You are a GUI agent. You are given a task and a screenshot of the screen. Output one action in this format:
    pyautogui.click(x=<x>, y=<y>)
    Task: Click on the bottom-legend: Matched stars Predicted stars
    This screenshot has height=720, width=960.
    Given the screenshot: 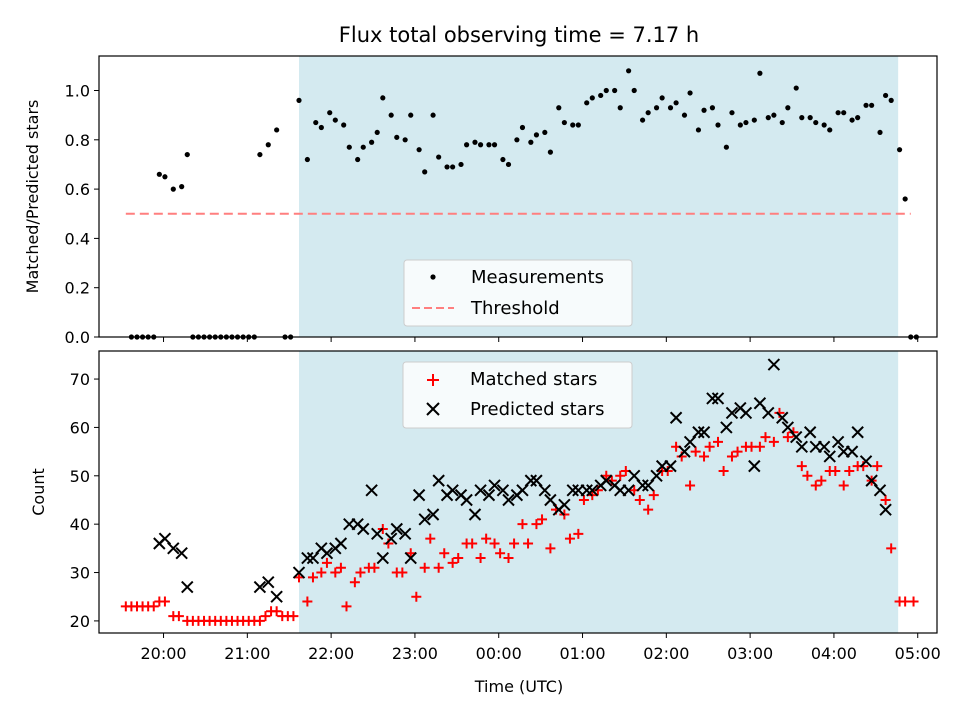 What is the action you would take?
    pyautogui.click(x=517, y=395)
    